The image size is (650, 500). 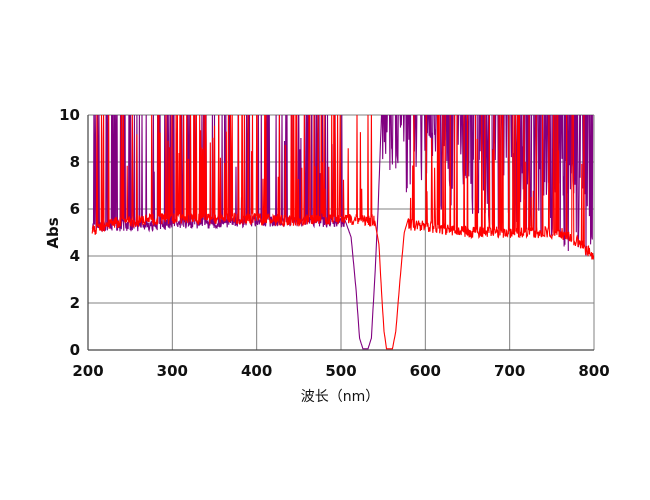 I want to click on y-tick-labels: 0 2 4 6 8 10, so click(x=69, y=232).